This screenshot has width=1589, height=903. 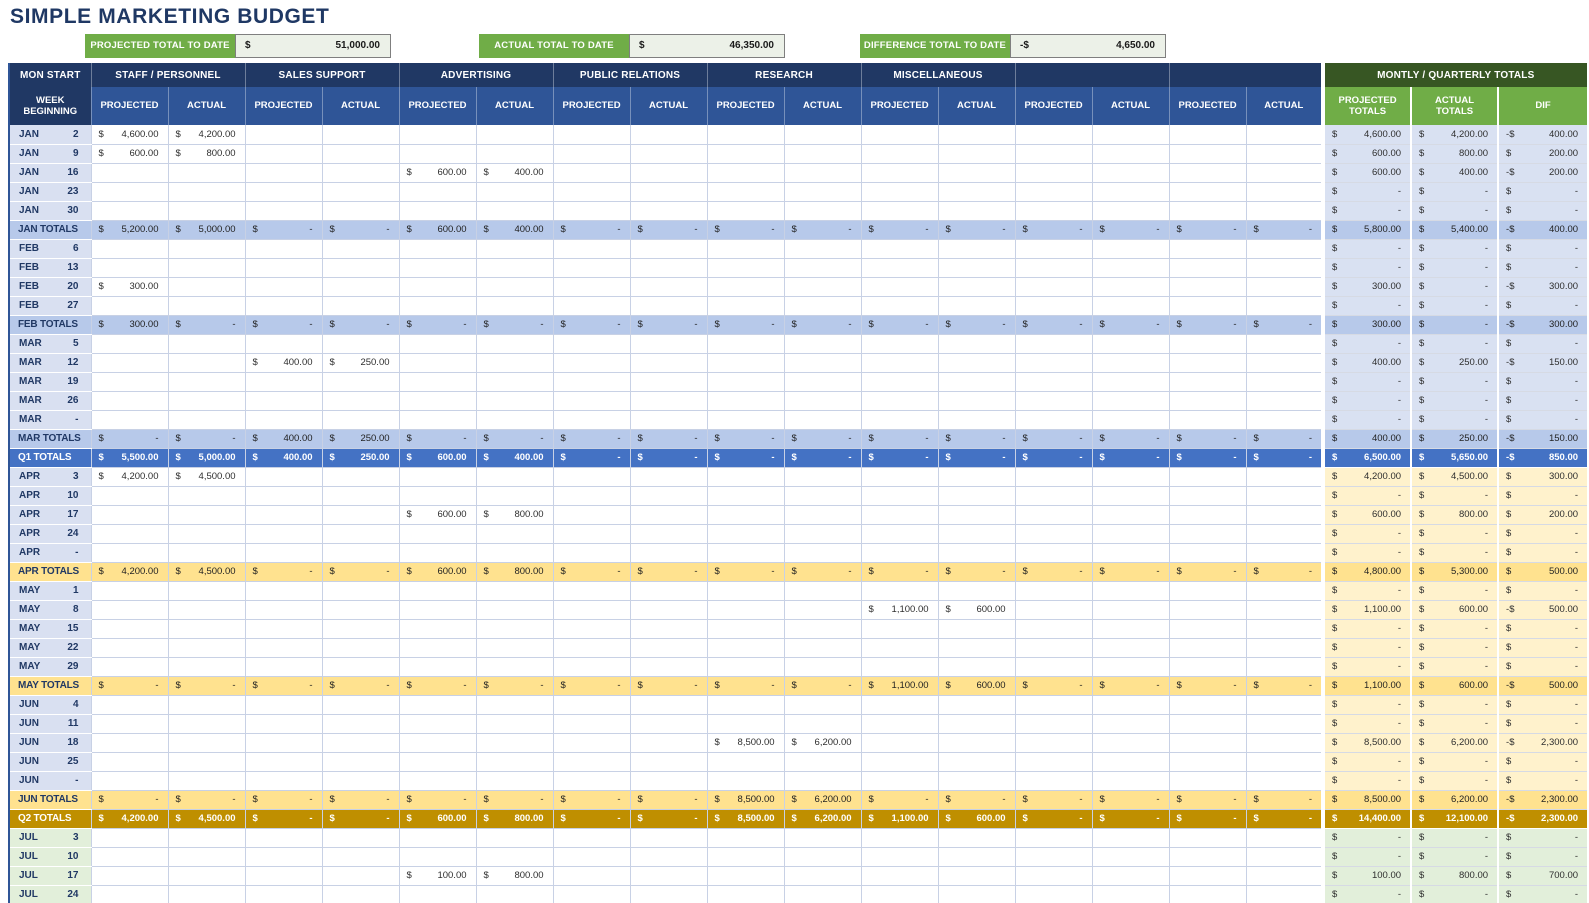 I want to click on total-cell: -$ 400.00, so click(x=1542, y=230).